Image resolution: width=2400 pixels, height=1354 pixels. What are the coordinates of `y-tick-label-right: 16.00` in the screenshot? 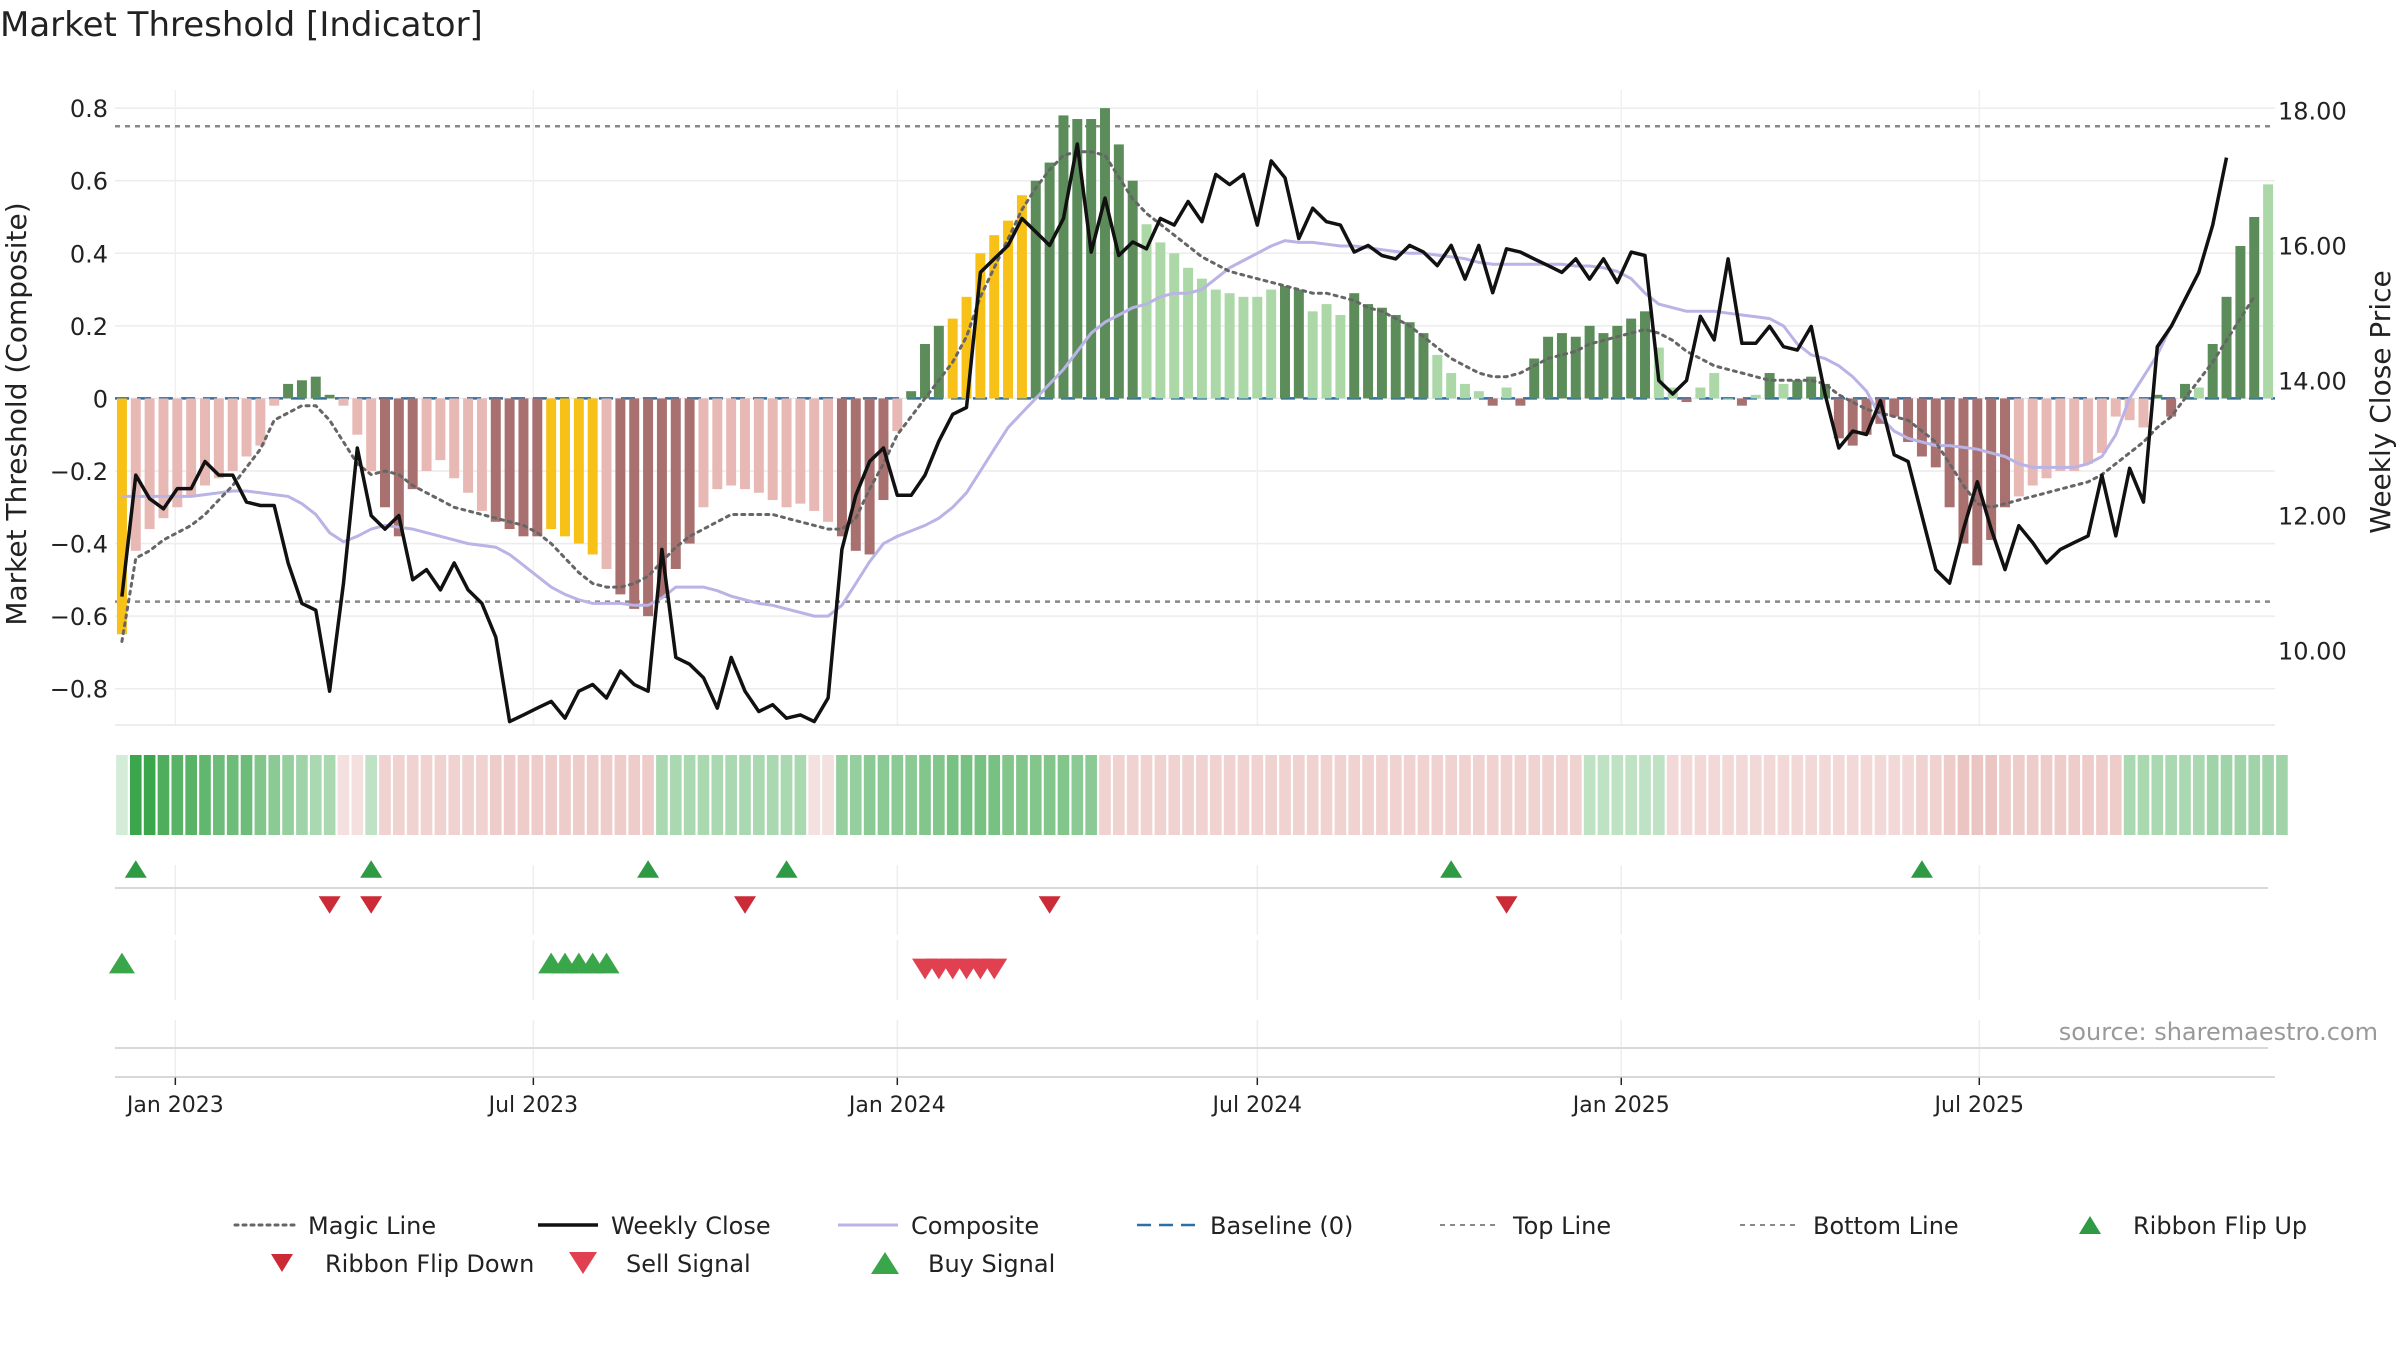 It's located at (2312, 246).